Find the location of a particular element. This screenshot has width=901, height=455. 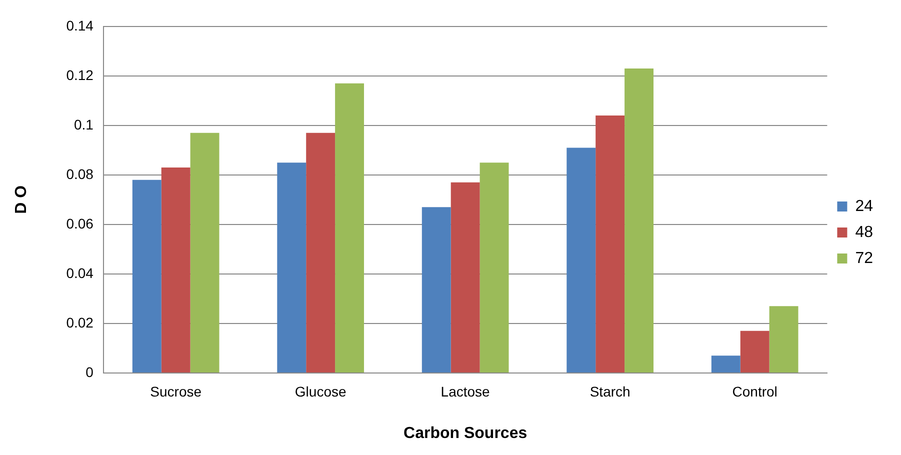

y-tick-label: 0.12 is located at coordinates (80, 74).